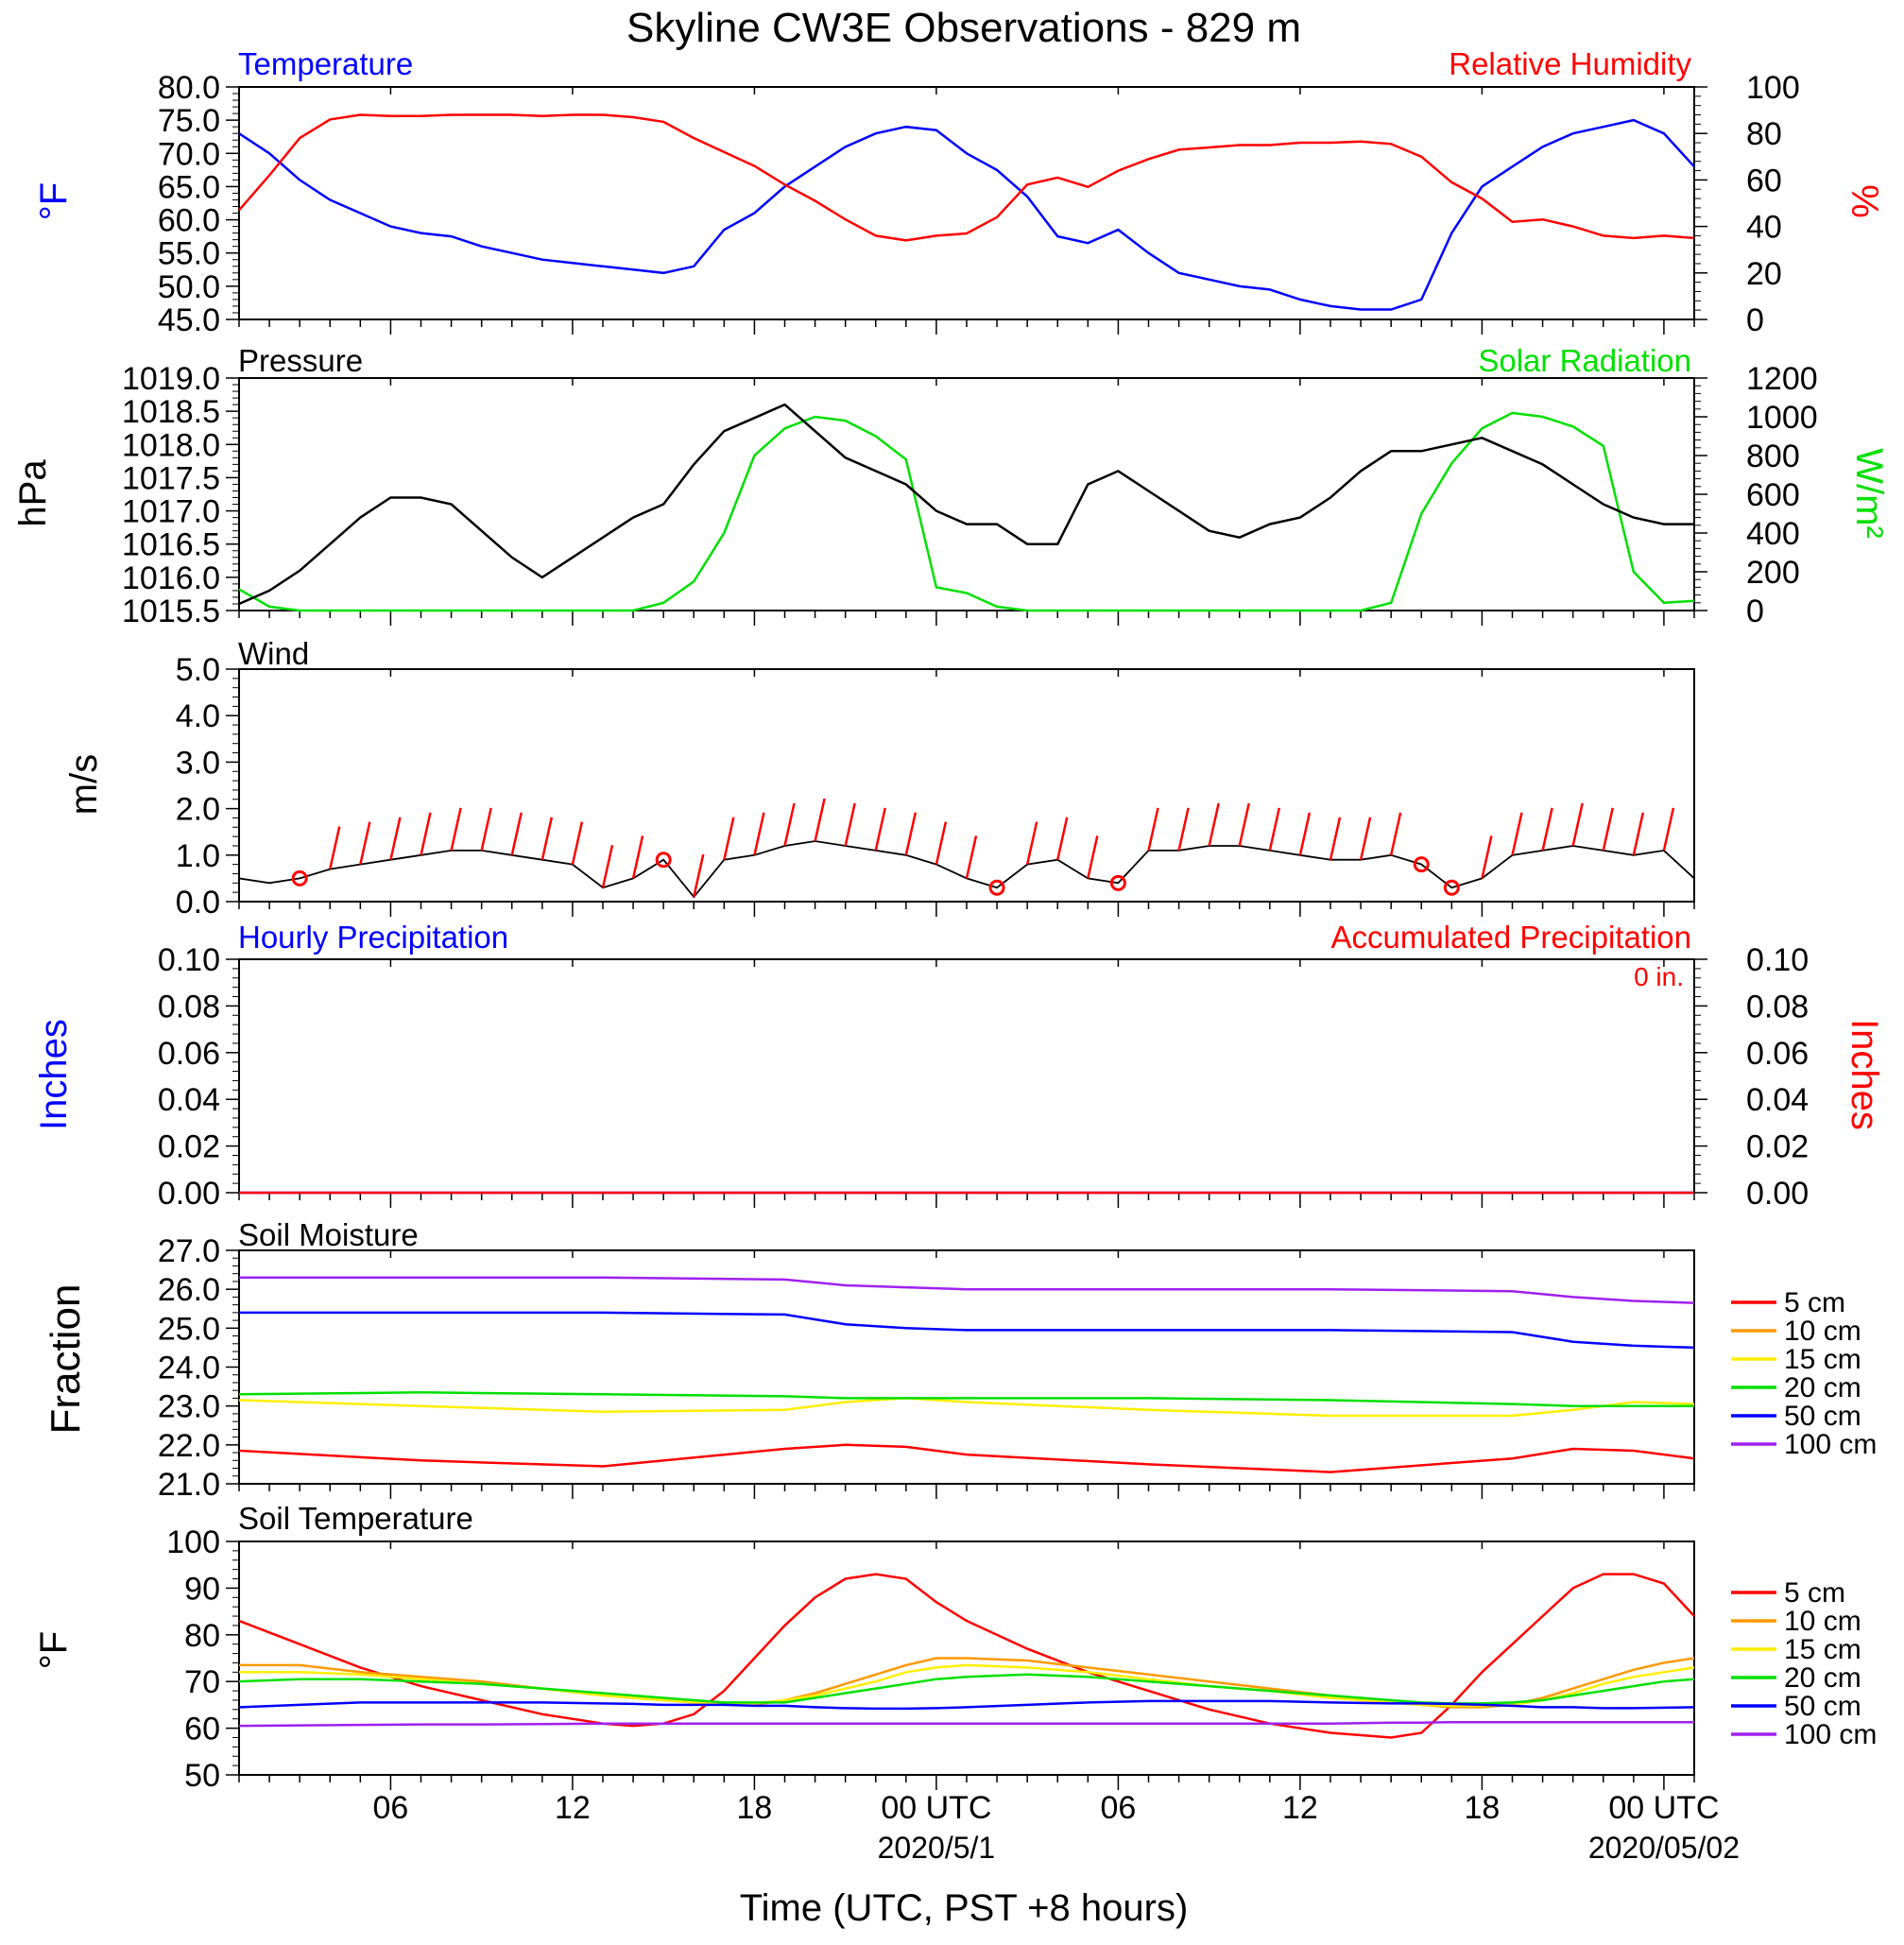 This screenshot has height=1945, width=1904. I want to click on y-tick-label: 1016.5, so click(171, 545).